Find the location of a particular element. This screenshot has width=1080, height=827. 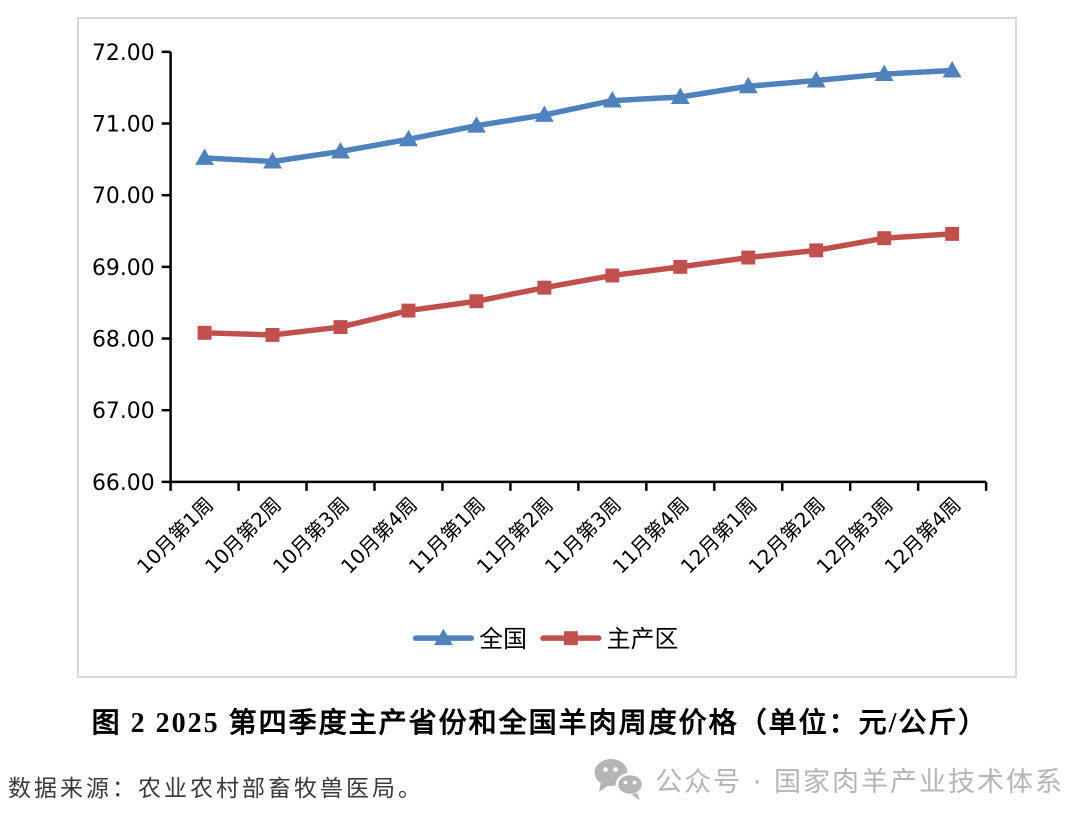

y-tick-label: 68.00 is located at coordinates (123, 340).